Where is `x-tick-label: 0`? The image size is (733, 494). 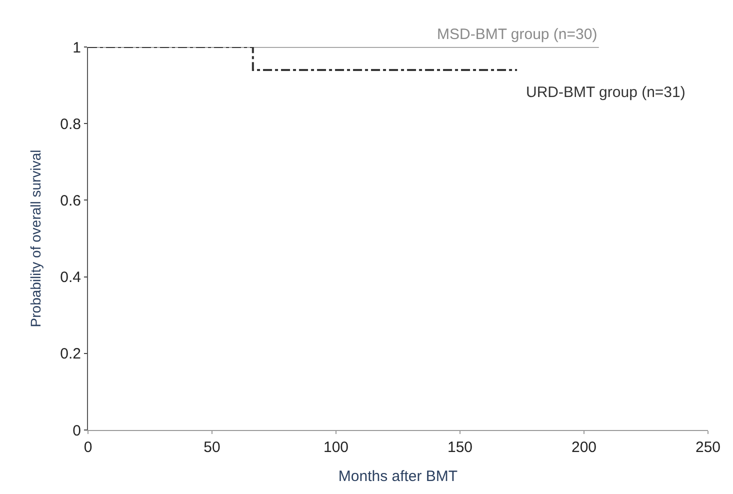
x-tick-label: 0 is located at coordinates (88, 447).